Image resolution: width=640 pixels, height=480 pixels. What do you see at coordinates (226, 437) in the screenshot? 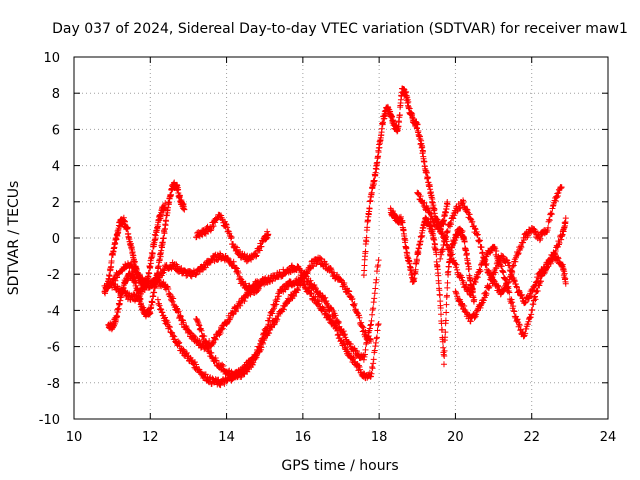
I see `x-tick-label: 14` at bounding box center [226, 437].